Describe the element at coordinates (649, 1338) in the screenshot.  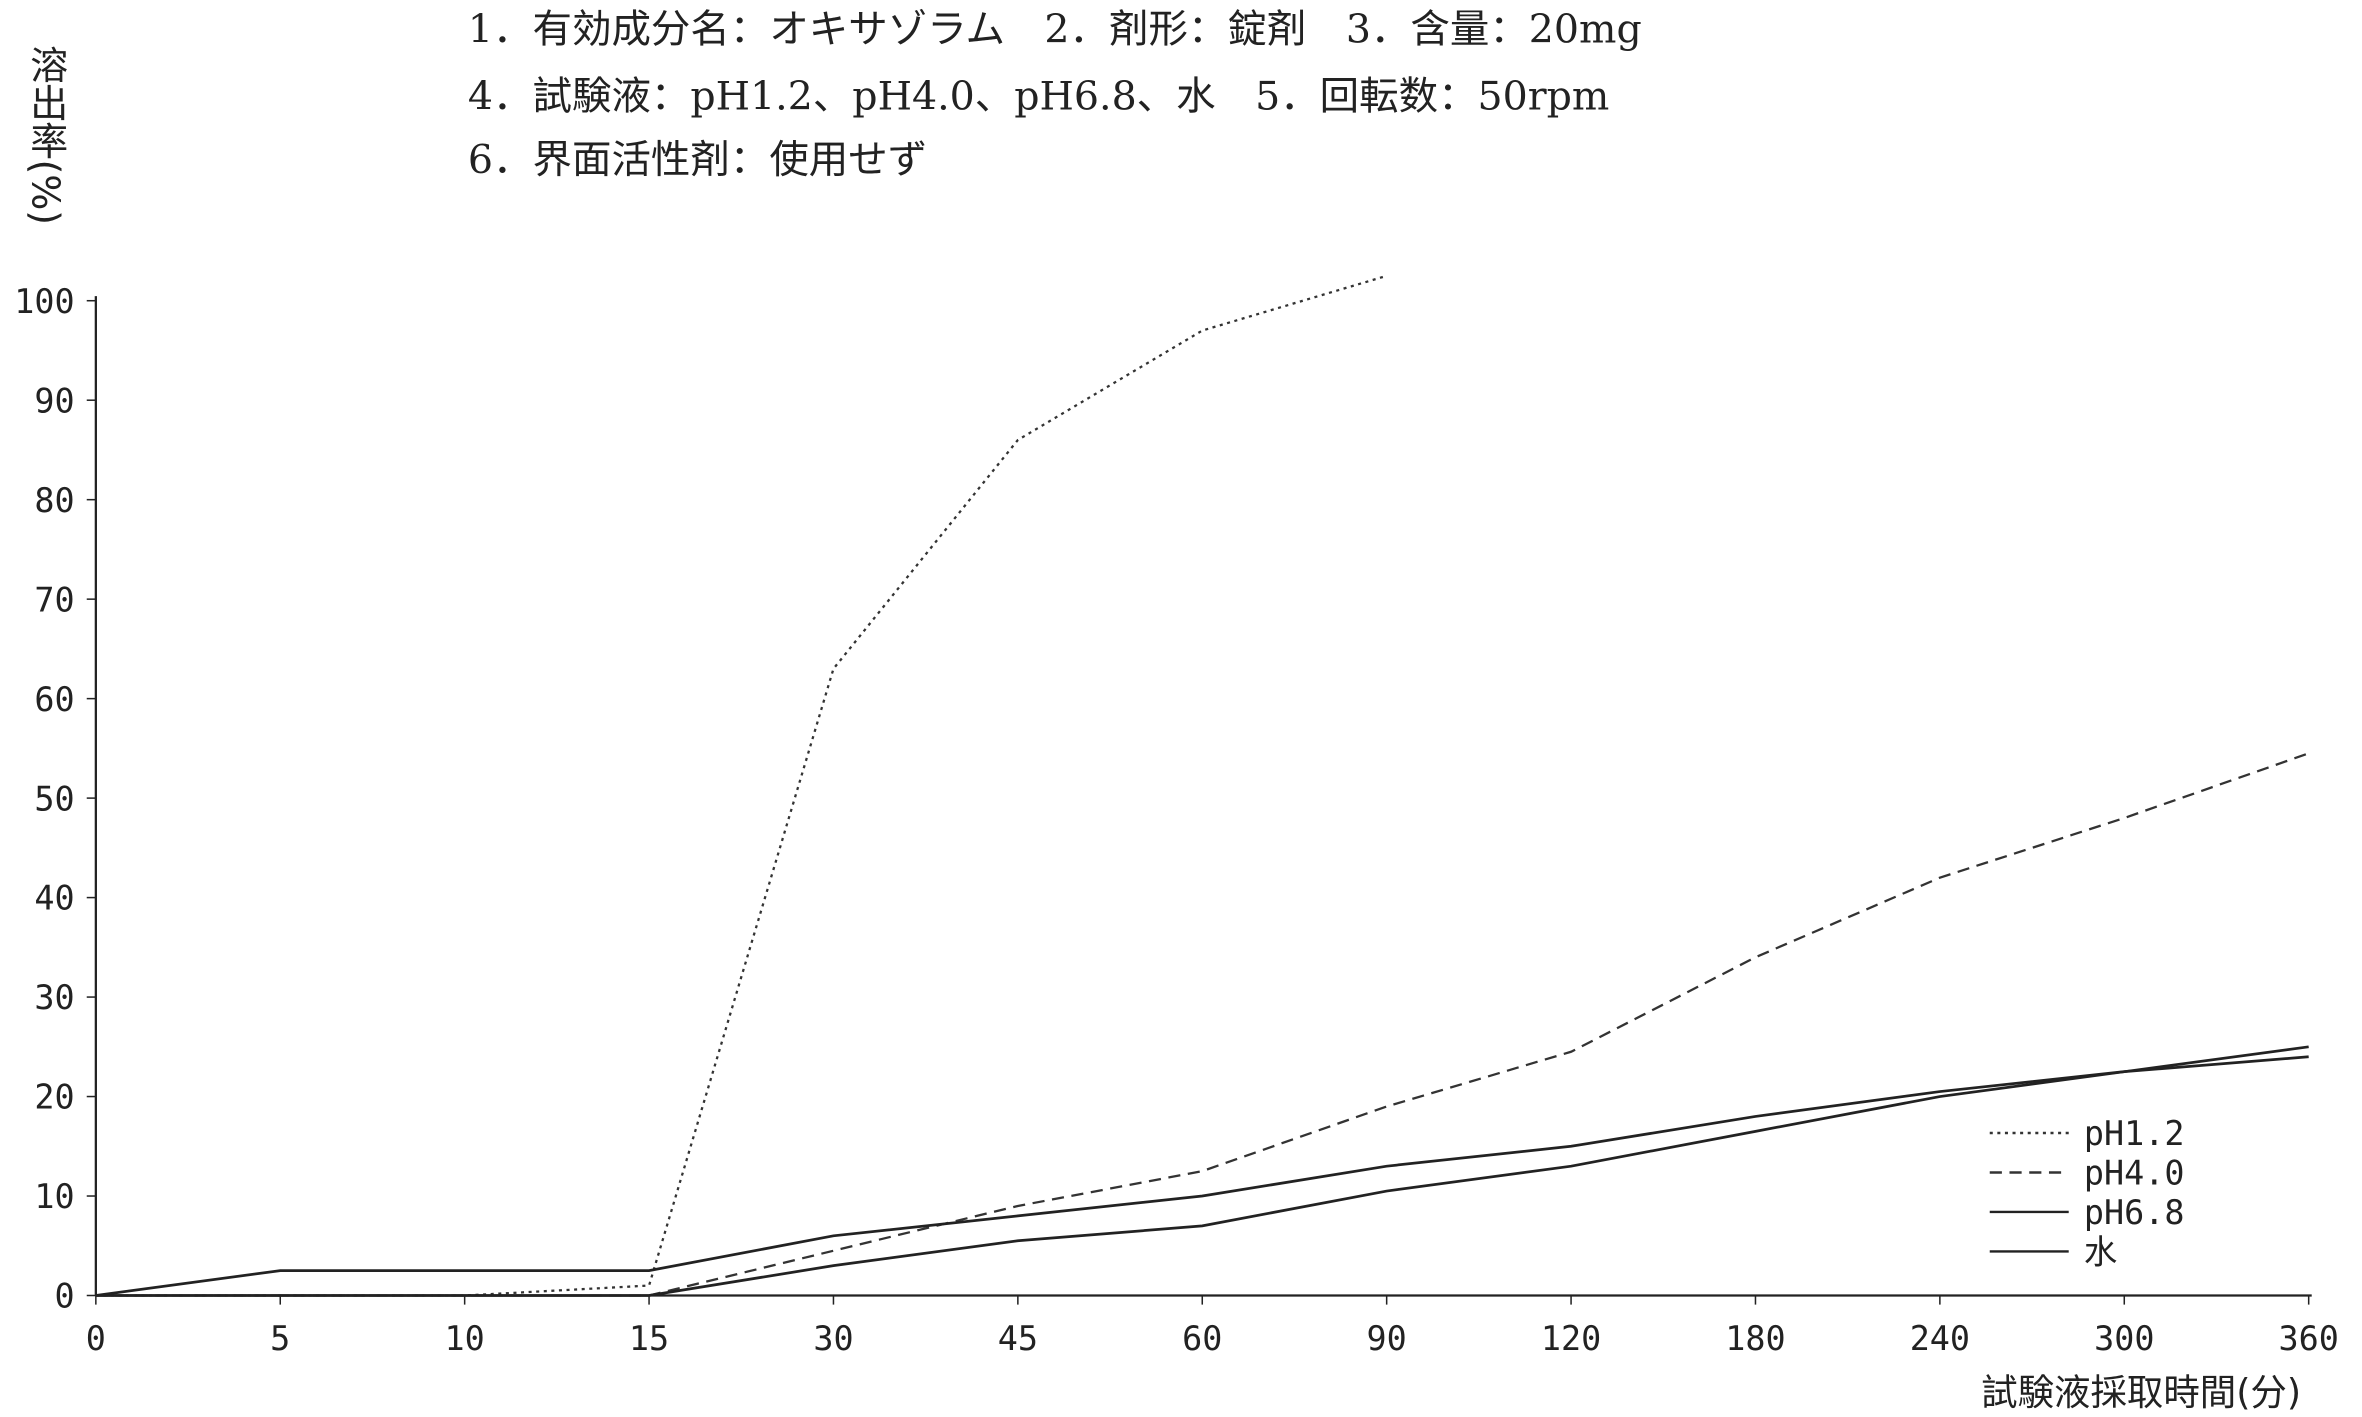
I see `x-tick-label: 15` at that location.